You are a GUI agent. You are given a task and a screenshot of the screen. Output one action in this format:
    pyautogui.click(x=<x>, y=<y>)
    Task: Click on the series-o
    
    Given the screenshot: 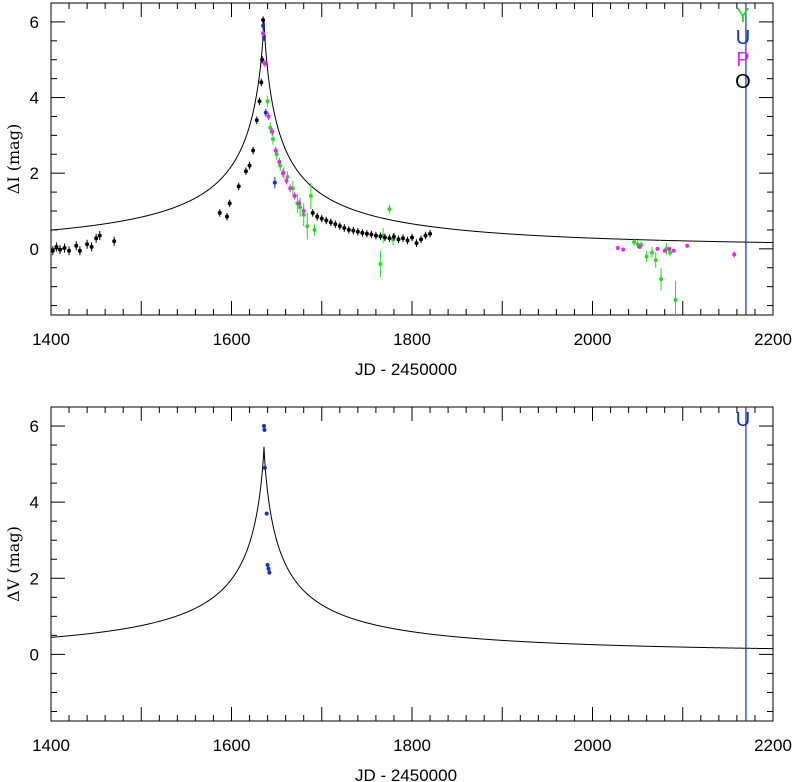 What is the action you would take?
    pyautogui.click(x=242, y=136)
    